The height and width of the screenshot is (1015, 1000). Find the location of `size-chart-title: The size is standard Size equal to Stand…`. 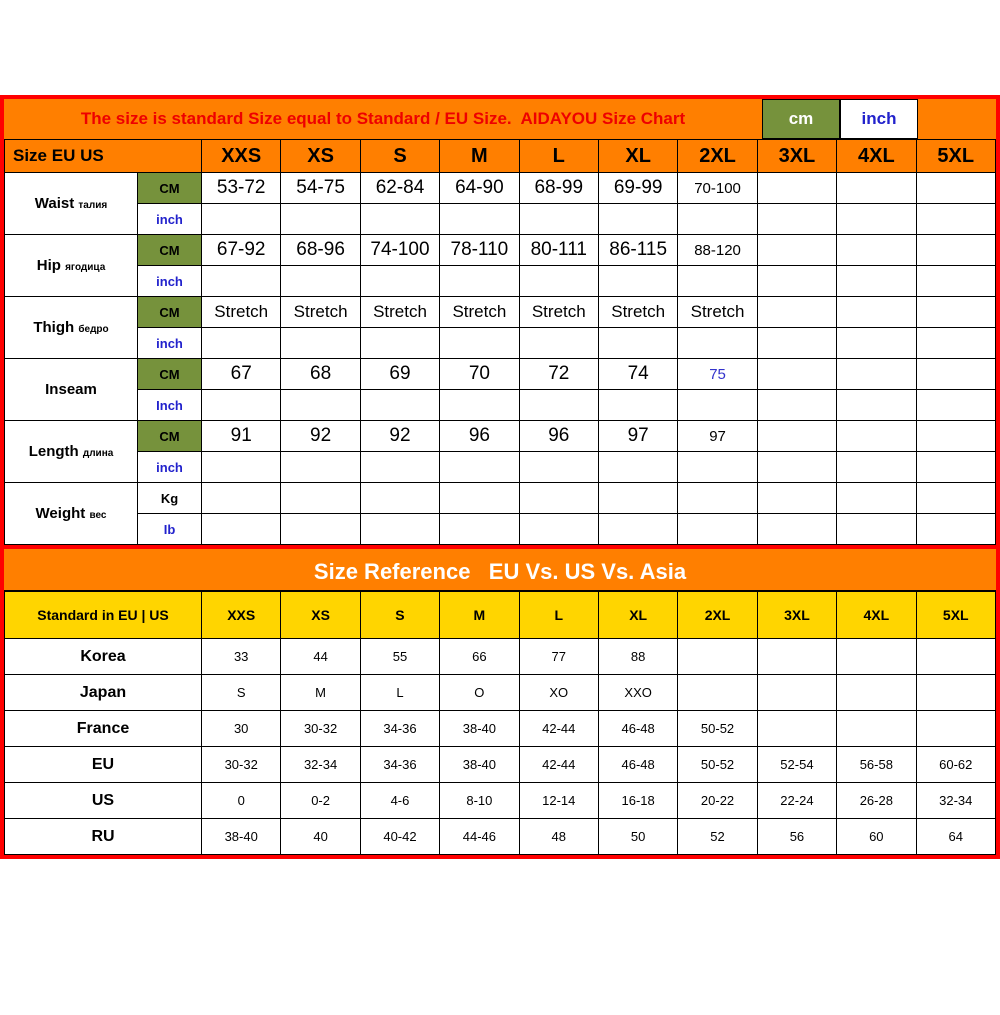

size-chart-title: The size is standard Size equal to Stand… is located at coordinates (383, 118).